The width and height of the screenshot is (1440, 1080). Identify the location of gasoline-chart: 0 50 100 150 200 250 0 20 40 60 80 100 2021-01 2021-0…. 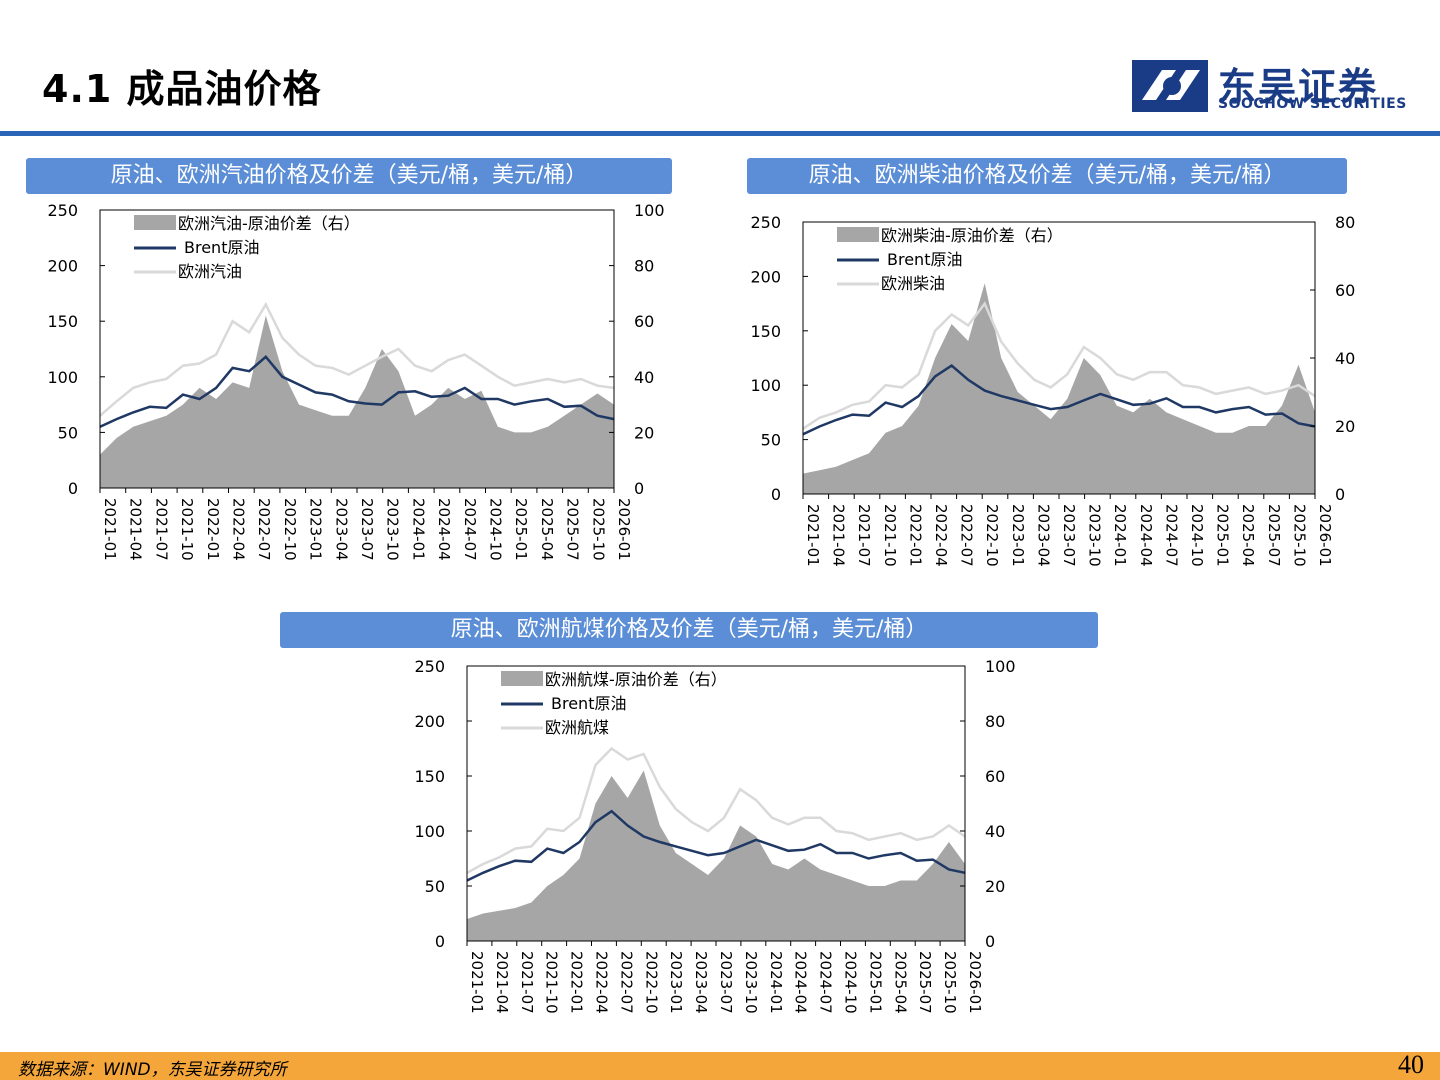
(356, 381).